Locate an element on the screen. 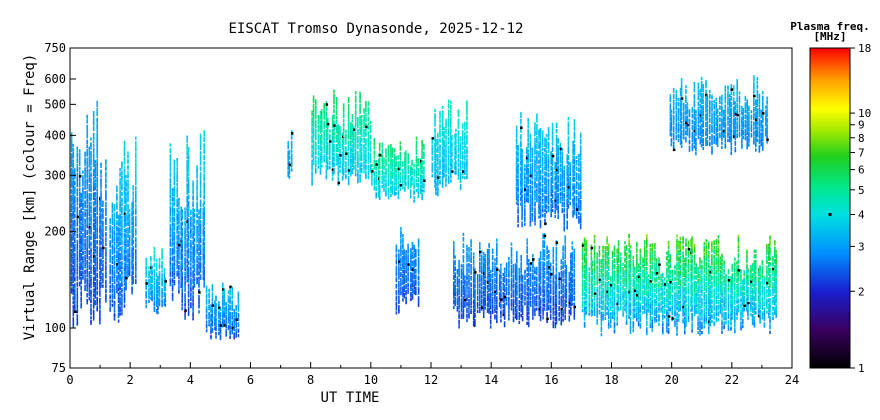 This screenshot has width=880, height=420. trace-point is located at coordinates (482, 307).